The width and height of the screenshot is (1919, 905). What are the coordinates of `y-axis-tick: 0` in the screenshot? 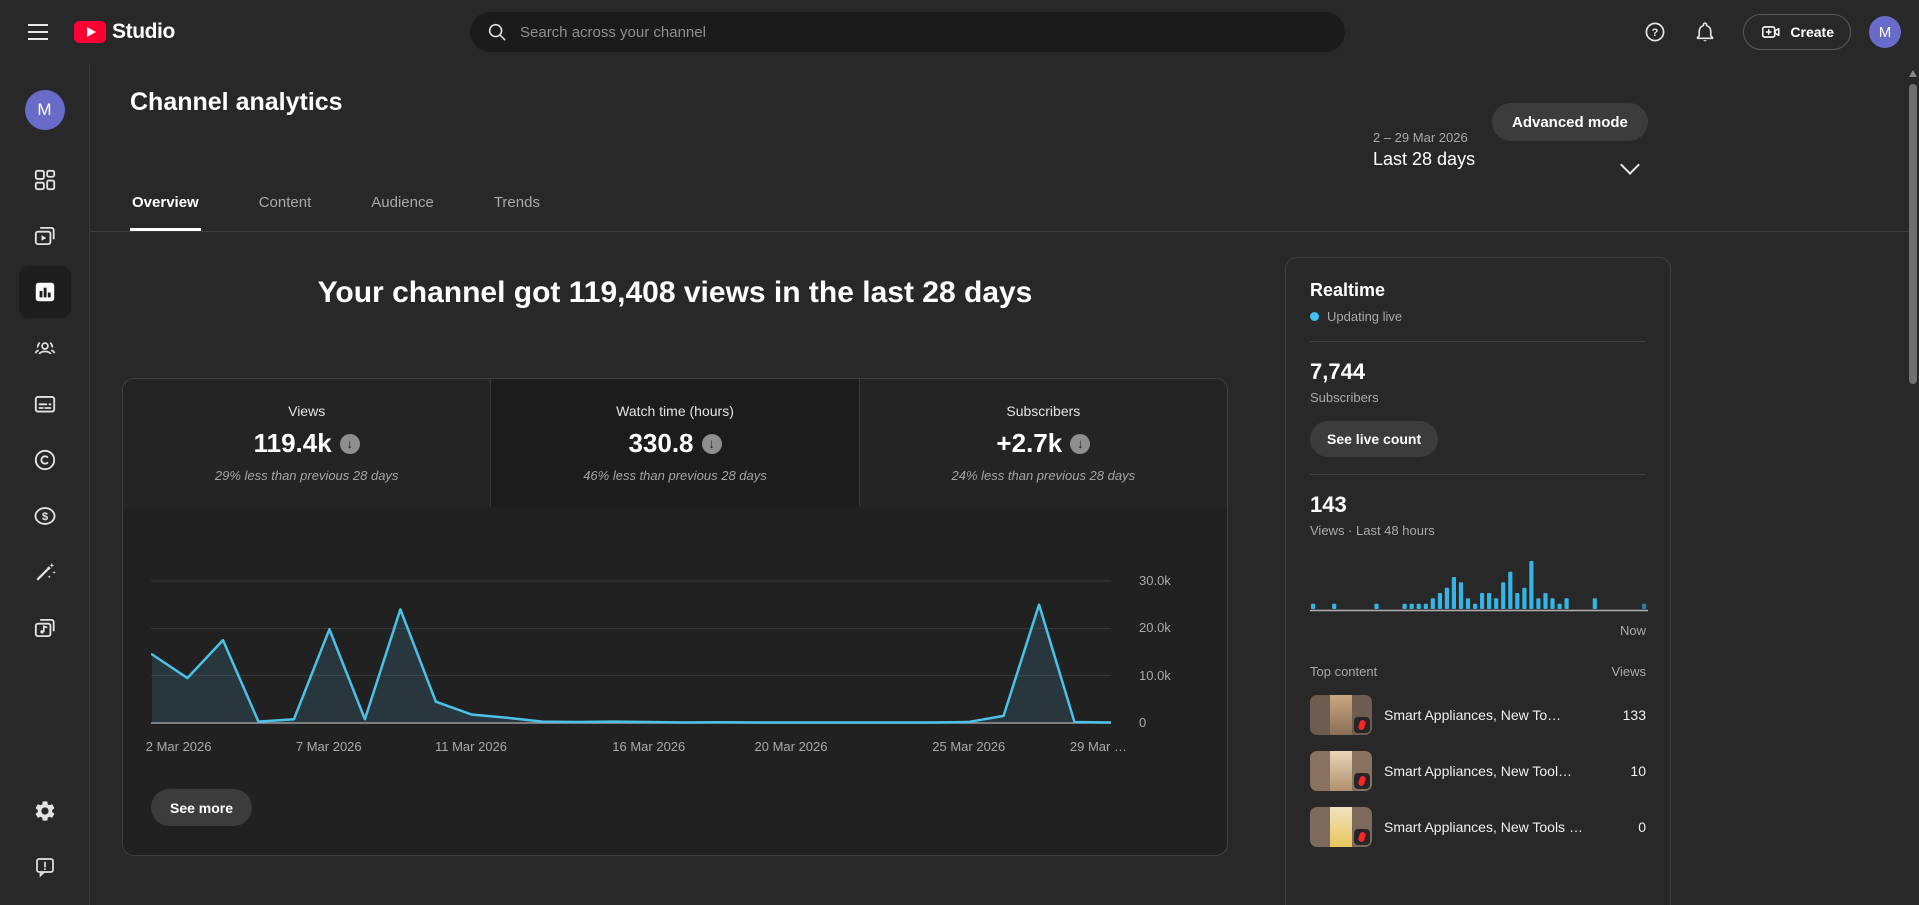 It's located at (1143, 722).